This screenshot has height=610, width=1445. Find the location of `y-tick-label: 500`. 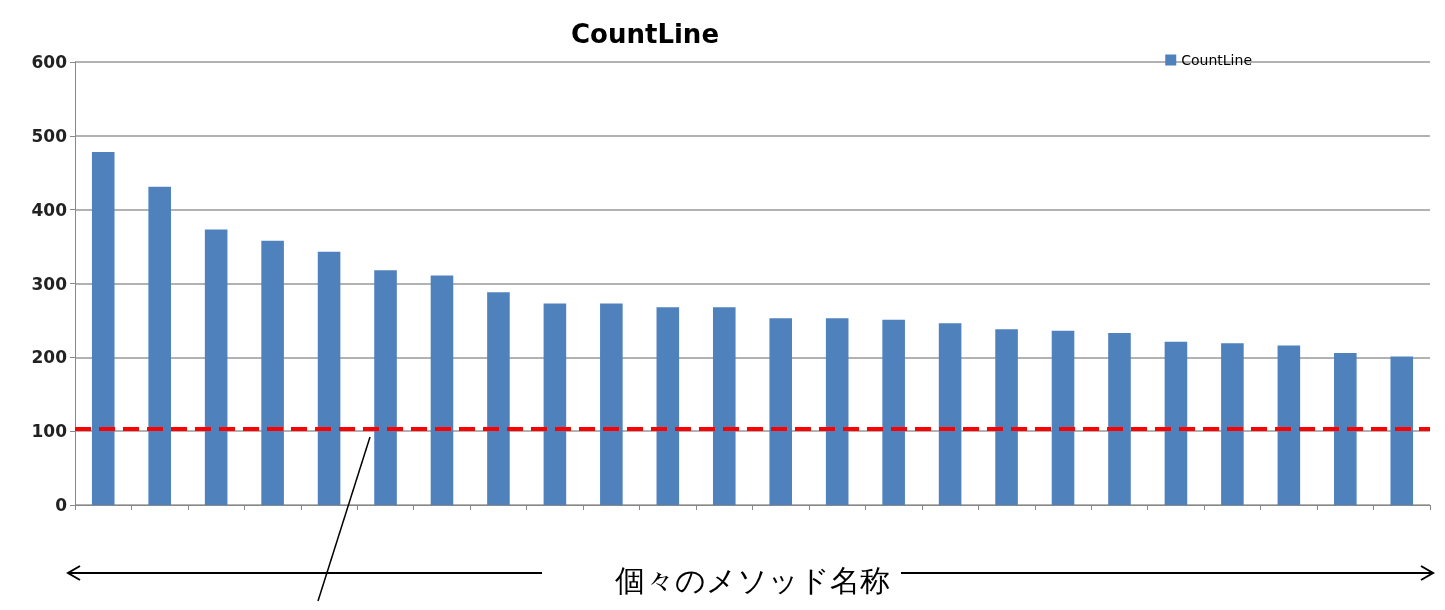

y-tick-label: 500 is located at coordinates (49, 135).